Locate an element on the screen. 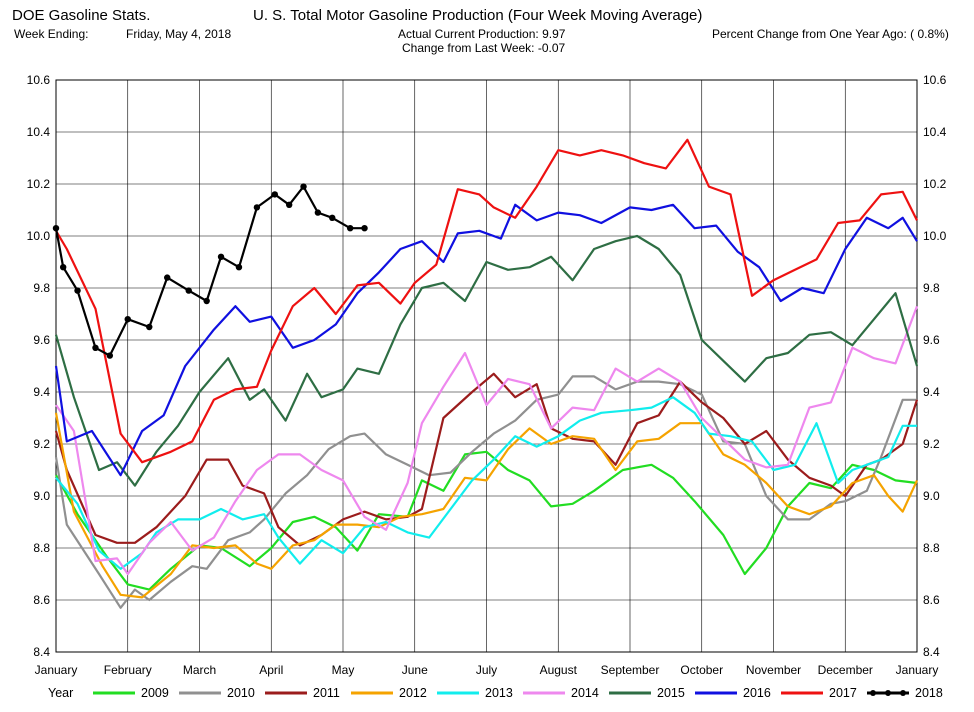 This screenshot has height=712, width=974. week-ending-value: Friday, May 4, 2018 is located at coordinates (179, 34).